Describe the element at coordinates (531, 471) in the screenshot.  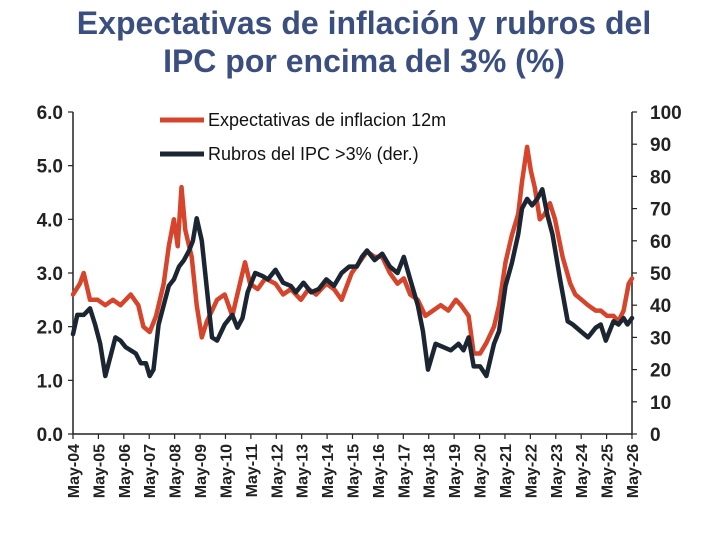
I see `x-tick-label: May-22` at that location.